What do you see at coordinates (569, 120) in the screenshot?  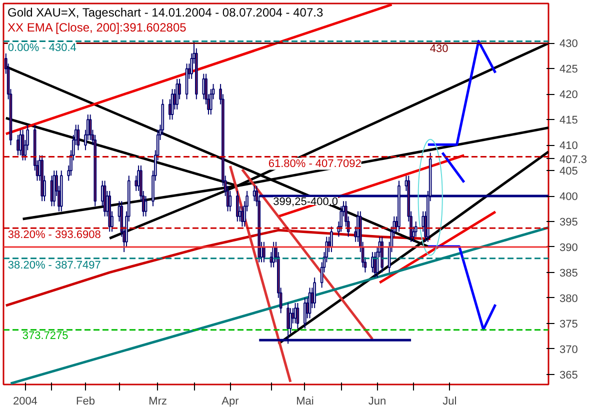 I see `y-tick-label: 415` at bounding box center [569, 120].